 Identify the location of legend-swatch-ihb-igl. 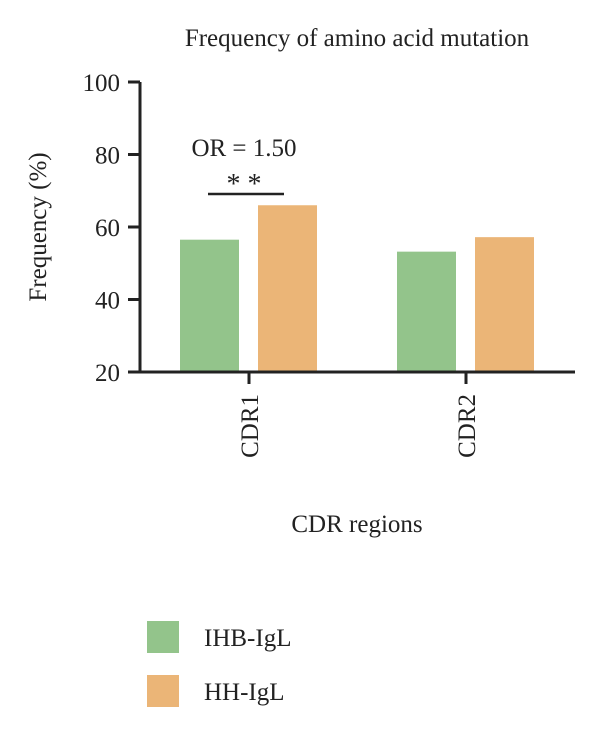
(163, 637).